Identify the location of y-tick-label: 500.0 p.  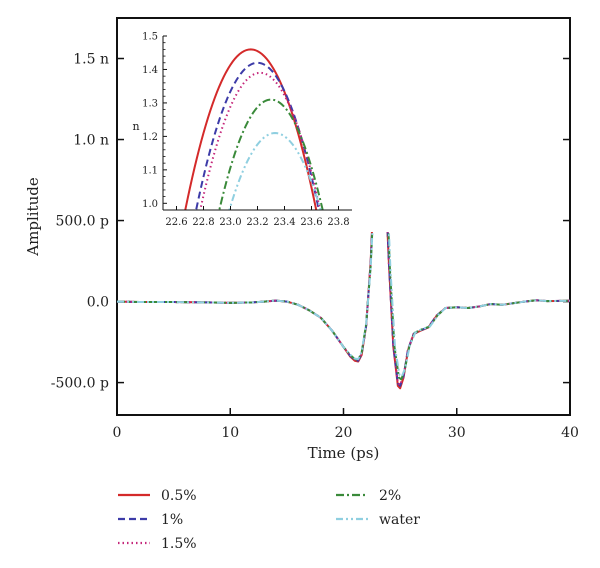
(83, 222).